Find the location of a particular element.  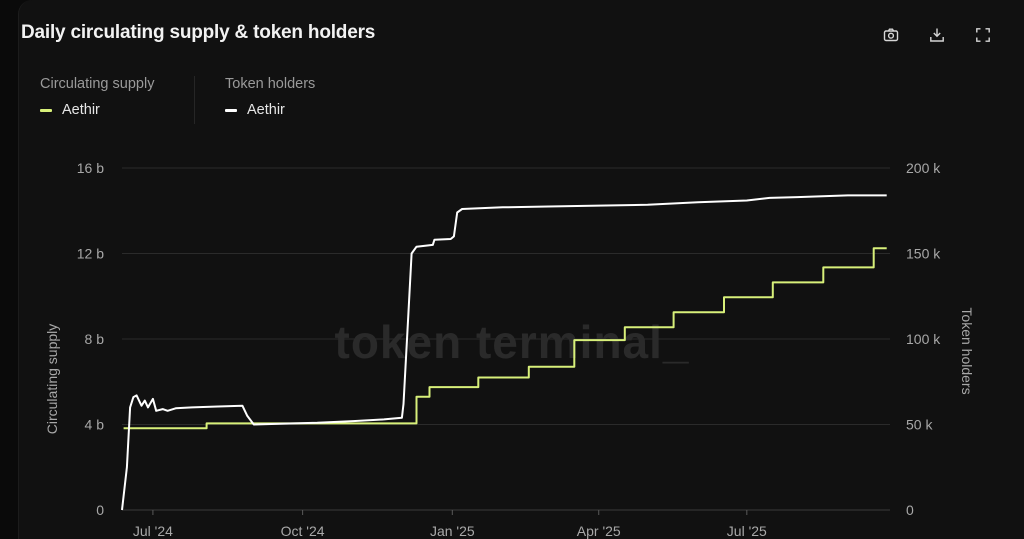

legend-holders-group: Token holders Aethir is located at coordinates (270, 97).